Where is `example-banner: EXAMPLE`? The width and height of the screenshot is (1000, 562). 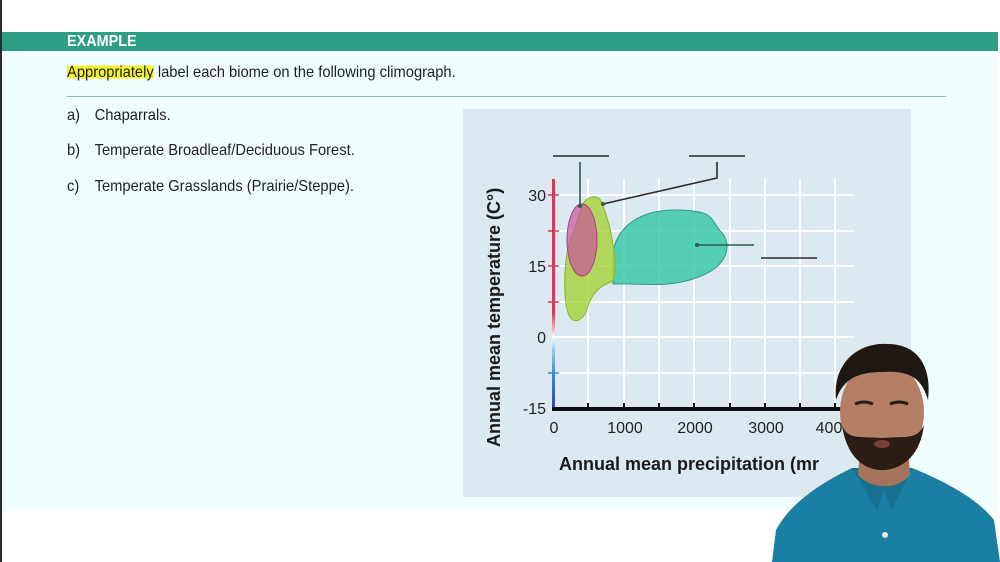 example-banner: EXAMPLE is located at coordinates (500, 41).